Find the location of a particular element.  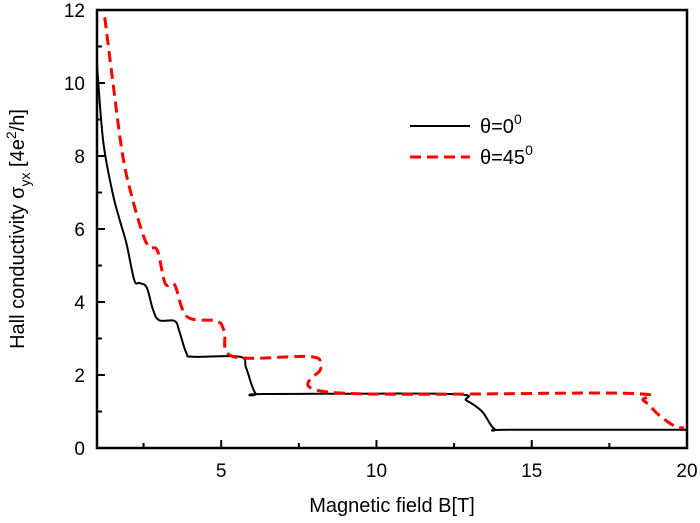

y-tick-label: 0 is located at coordinates (79, 449).